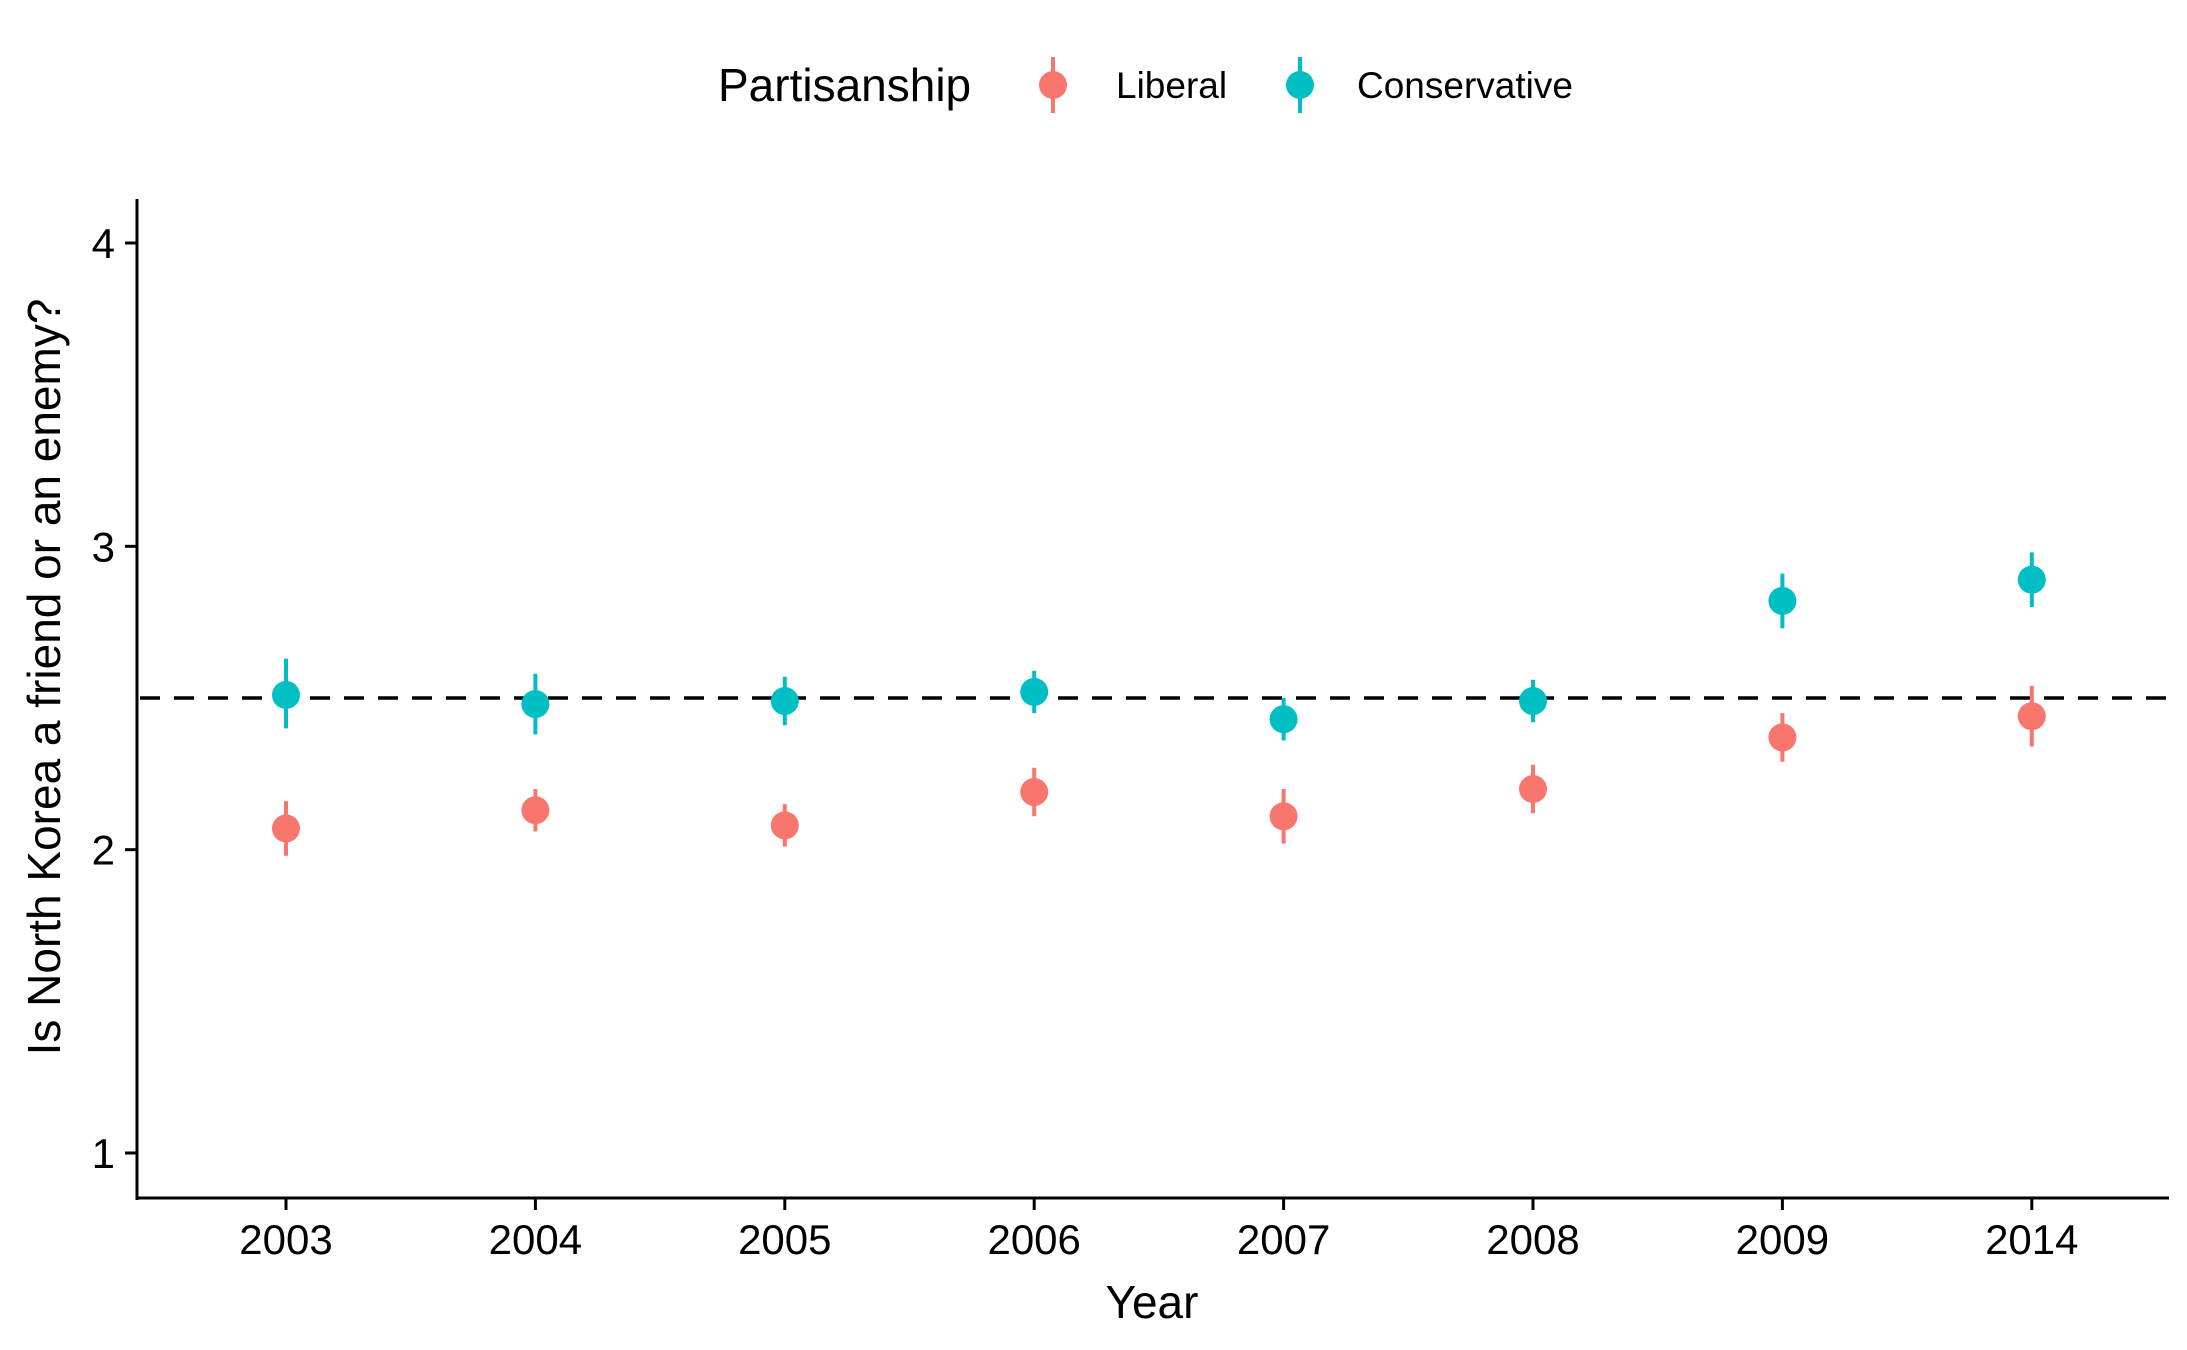 This screenshot has width=2187, height=1350. Describe the element at coordinates (1283, 1239) in the screenshot. I see `x-tick-label-2007: 2007` at that location.